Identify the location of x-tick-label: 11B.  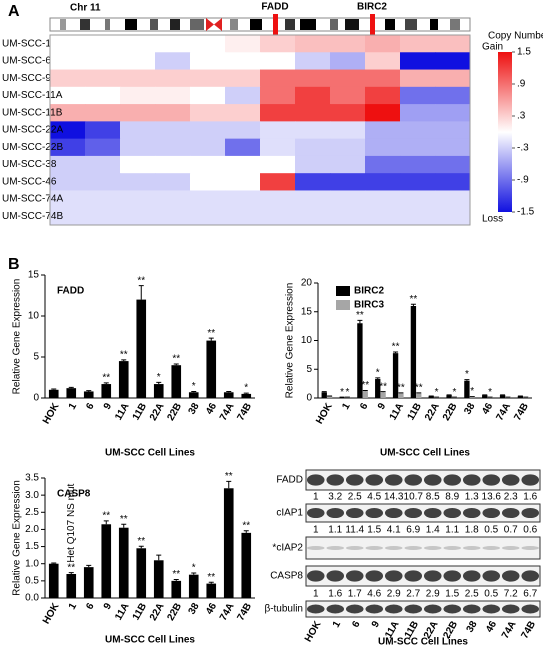
(415, 411).